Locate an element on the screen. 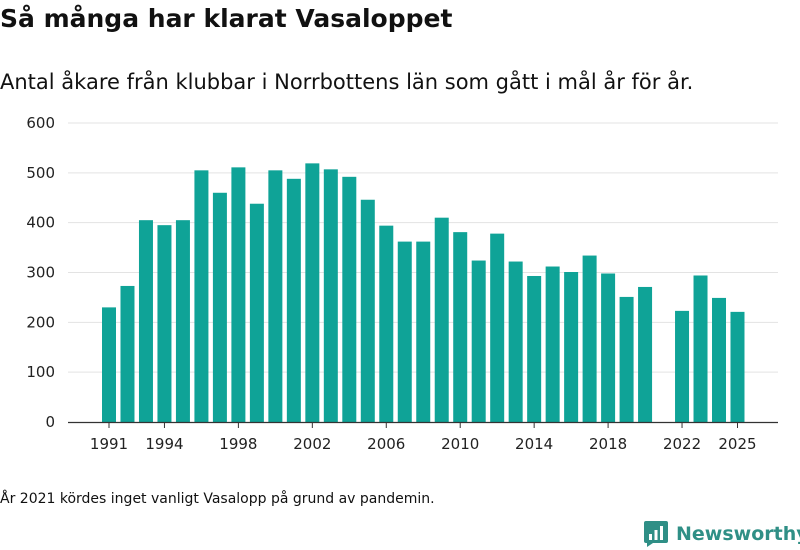 This screenshot has height=550, width=800. bar-2009 is located at coordinates (441, 319).